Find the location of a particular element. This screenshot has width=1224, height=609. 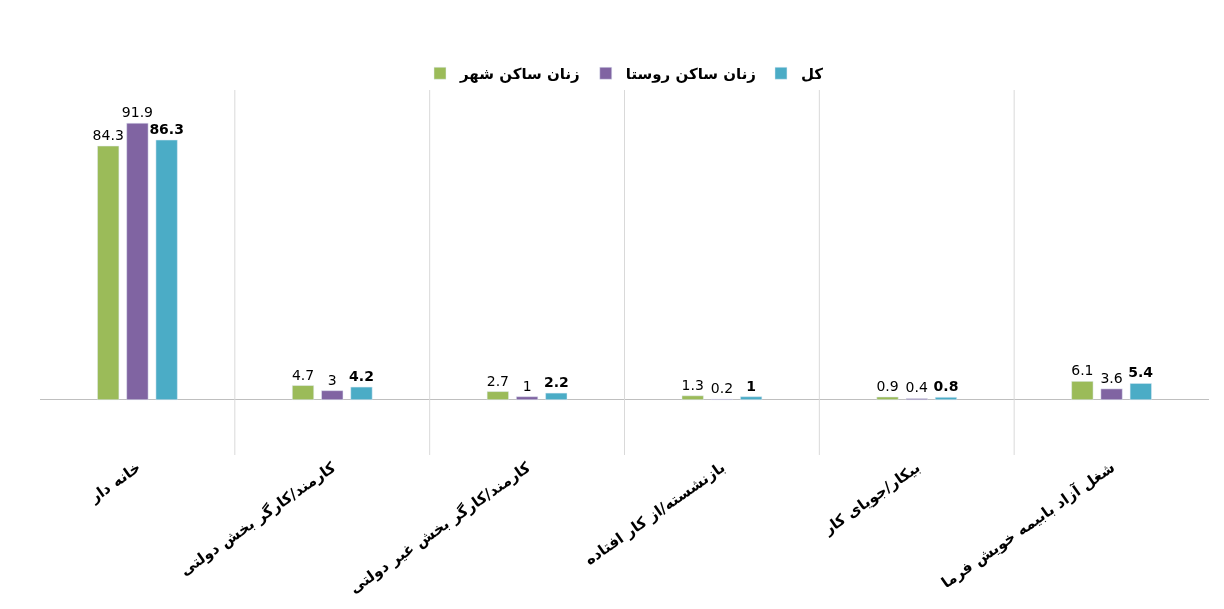

data-label: 6.1 is located at coordinates (1082, 370).